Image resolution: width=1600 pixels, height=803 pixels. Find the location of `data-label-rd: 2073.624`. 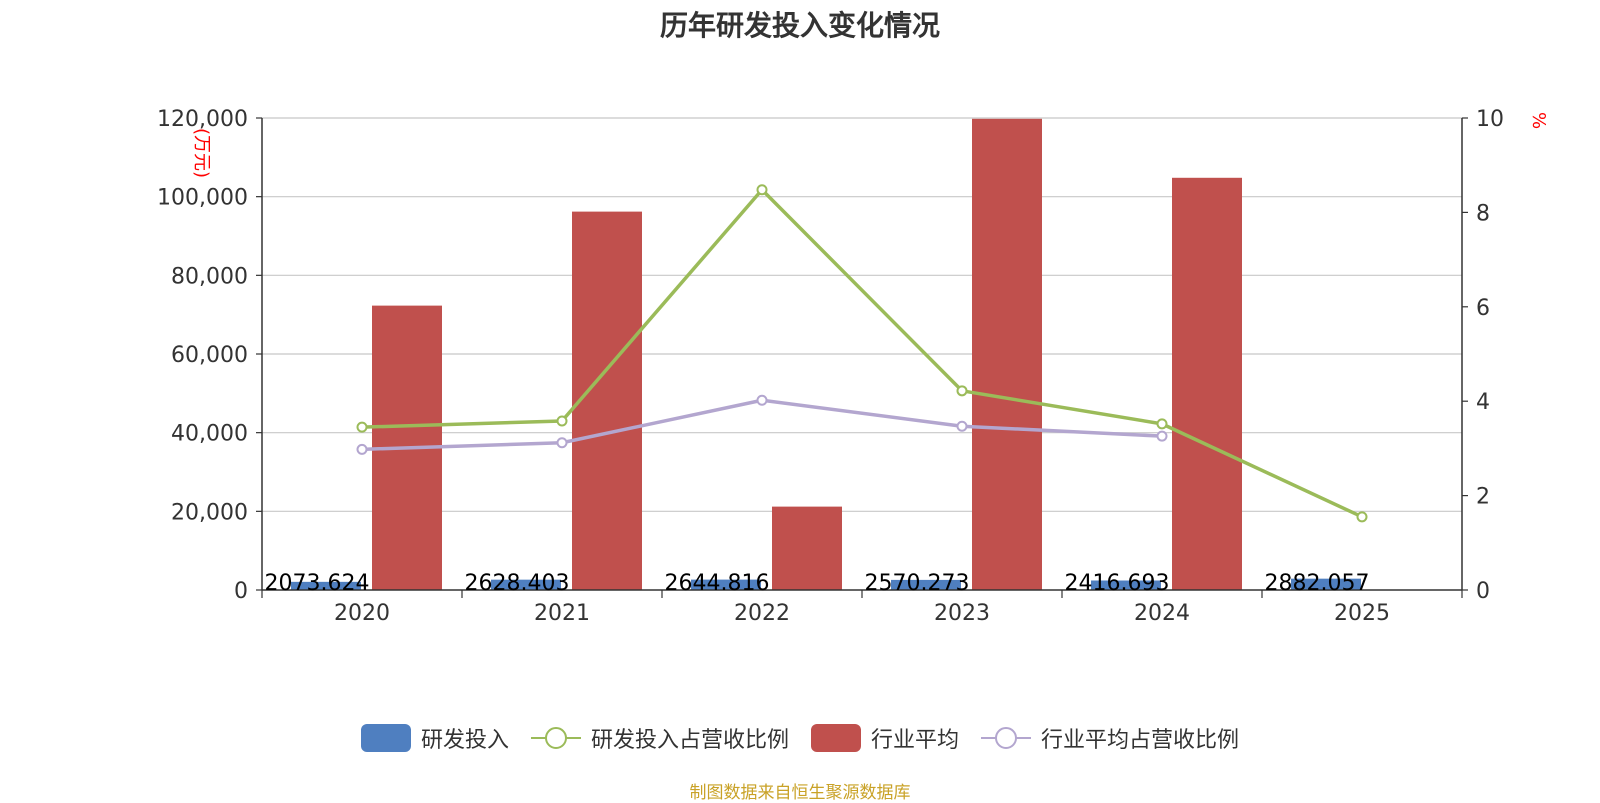

data-label-rd: 2073.624 is located at coordinates (317, 583).